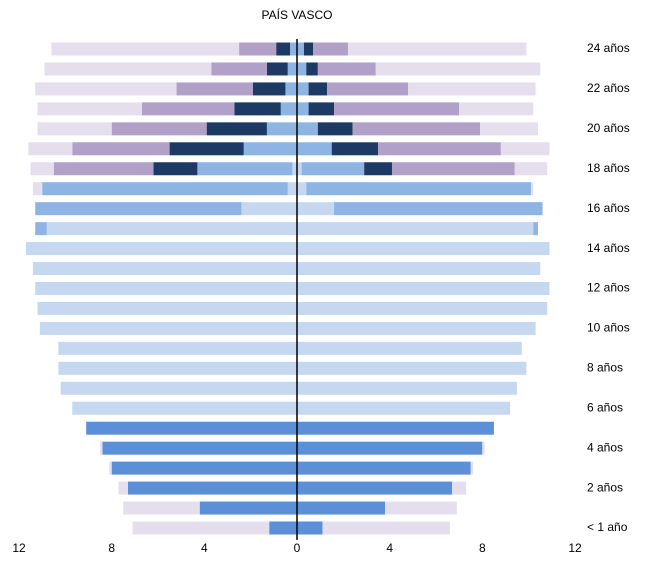 The width and height of the screenshot is (653, 570). I want to click on chart-title: PAÍS VASCO, so click(297, 14).